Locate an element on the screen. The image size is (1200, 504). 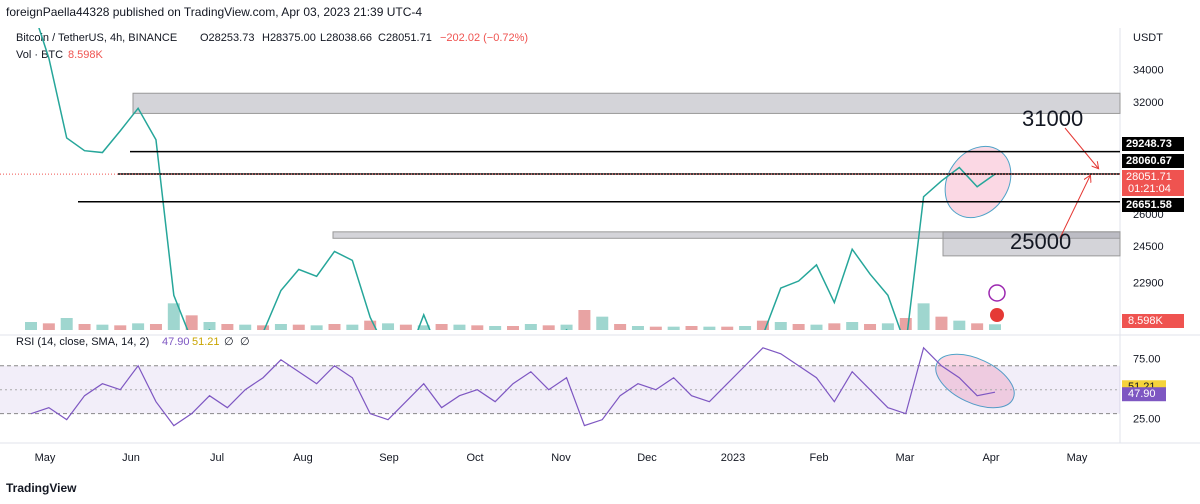
last-price-bg is located at coordinates (1153, 183).